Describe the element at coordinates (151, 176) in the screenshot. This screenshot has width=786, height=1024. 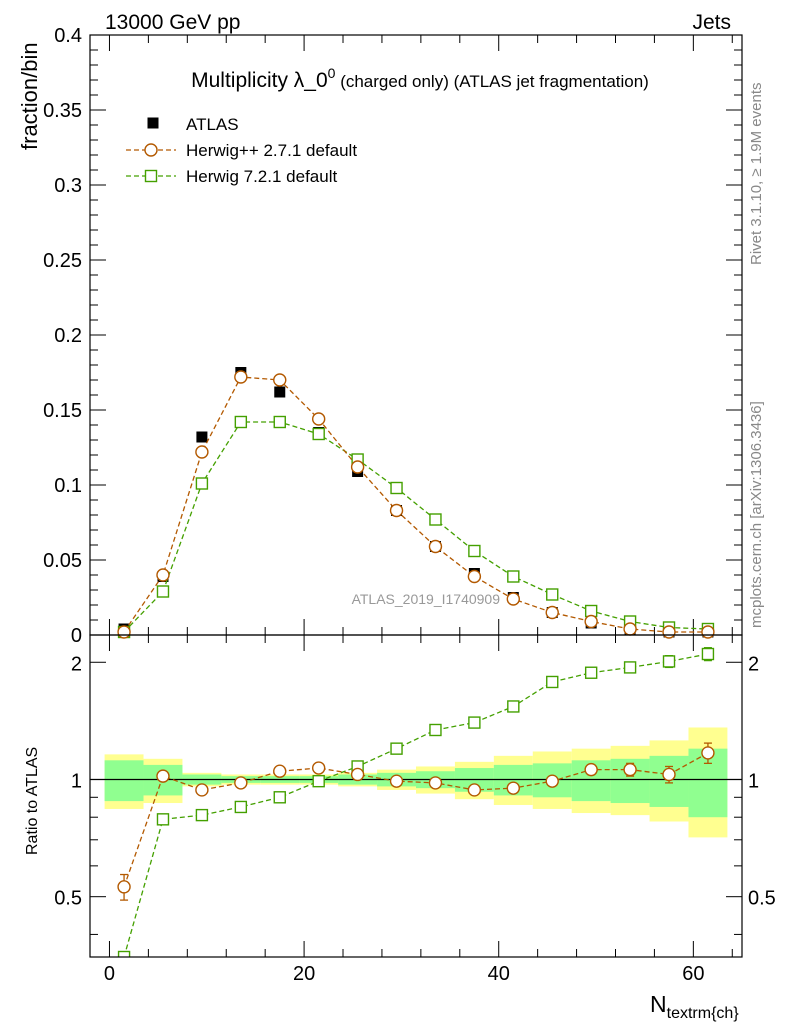
I see `legend-herwig7-marker` at that location.